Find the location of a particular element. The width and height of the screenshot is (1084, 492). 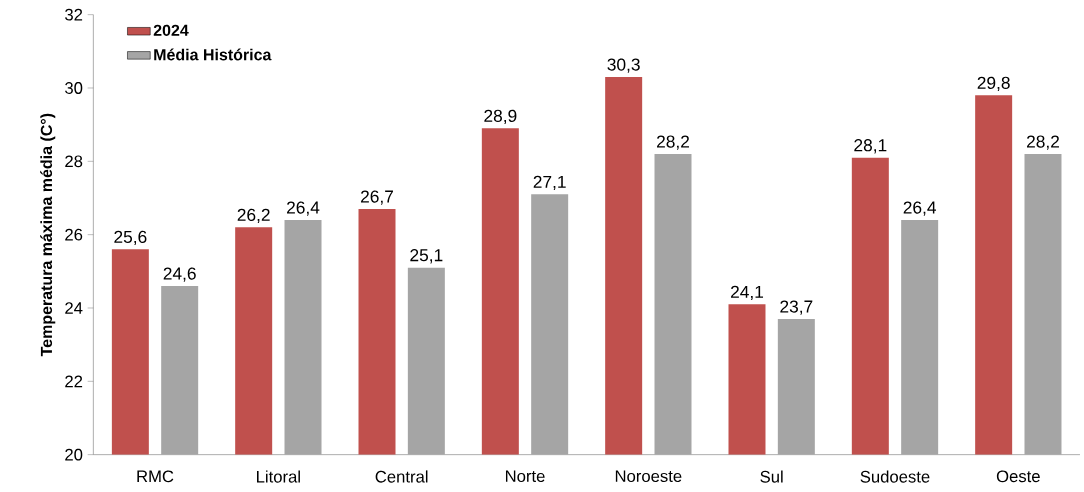

x-tick-label: RMC is located at coordinates (155, 476).